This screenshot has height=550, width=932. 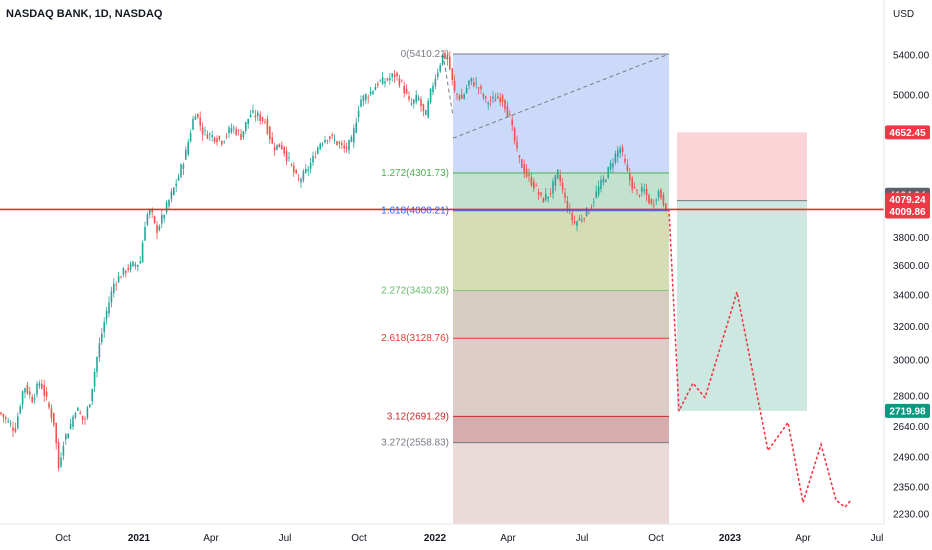 What do you see at coordinates (911, 56) in the screenshot?
I see `y-tick-label: 5400.00` at bounding box center [911, 56].